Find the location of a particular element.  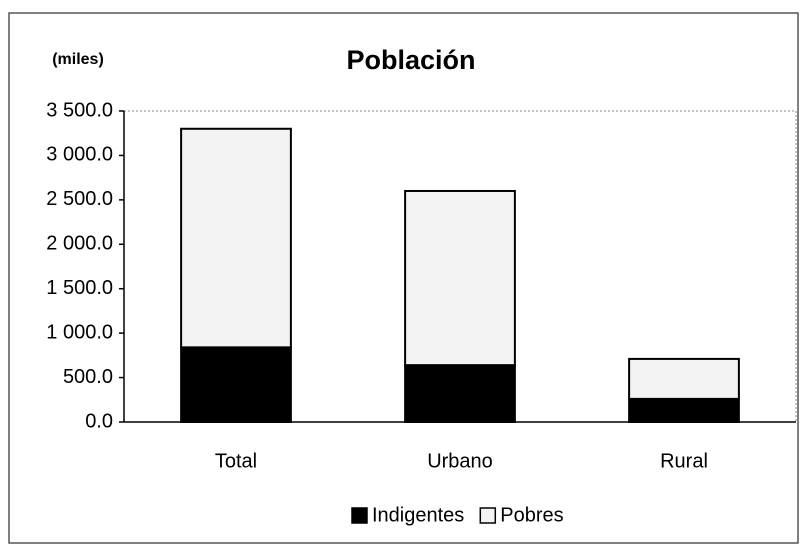

legend-label: Indigentes is located at coordinates (418, 515).